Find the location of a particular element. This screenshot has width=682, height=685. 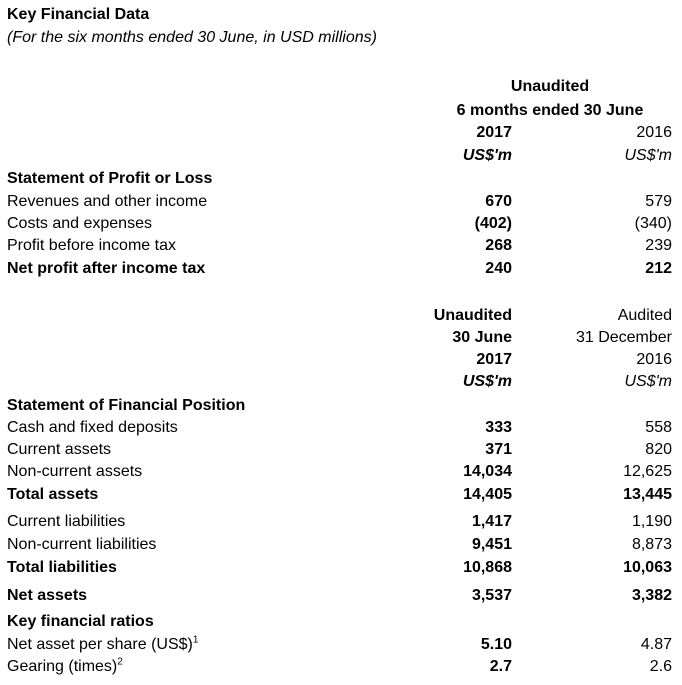

fp-col2-unit: US$'m is located at coordinates (648, 381).